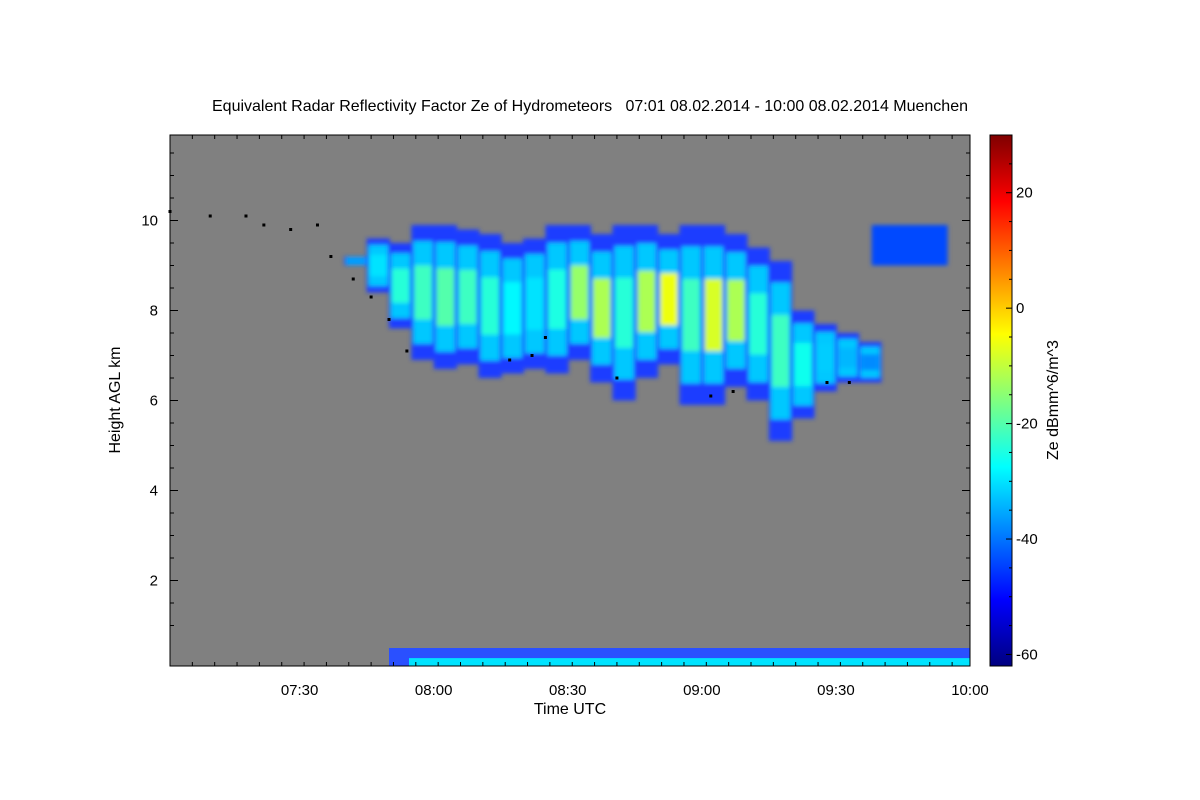 This screenshot has width=1200, height=800. I want to click on x-tick-label: 08:30, so click(568, 690).